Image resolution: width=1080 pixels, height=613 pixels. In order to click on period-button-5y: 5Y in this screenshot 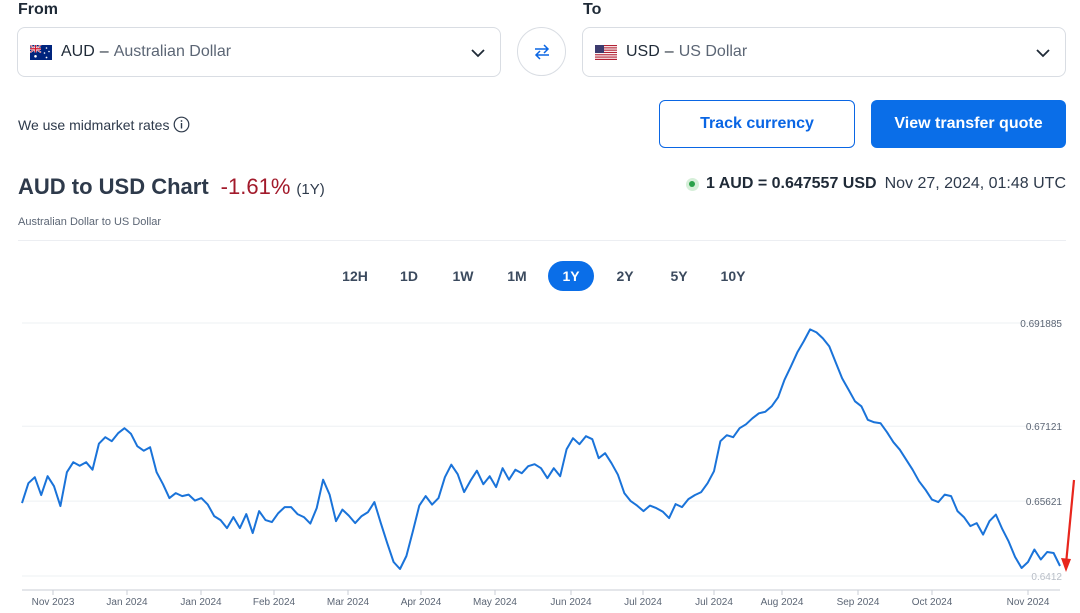, I will do `click(679, 276)`.